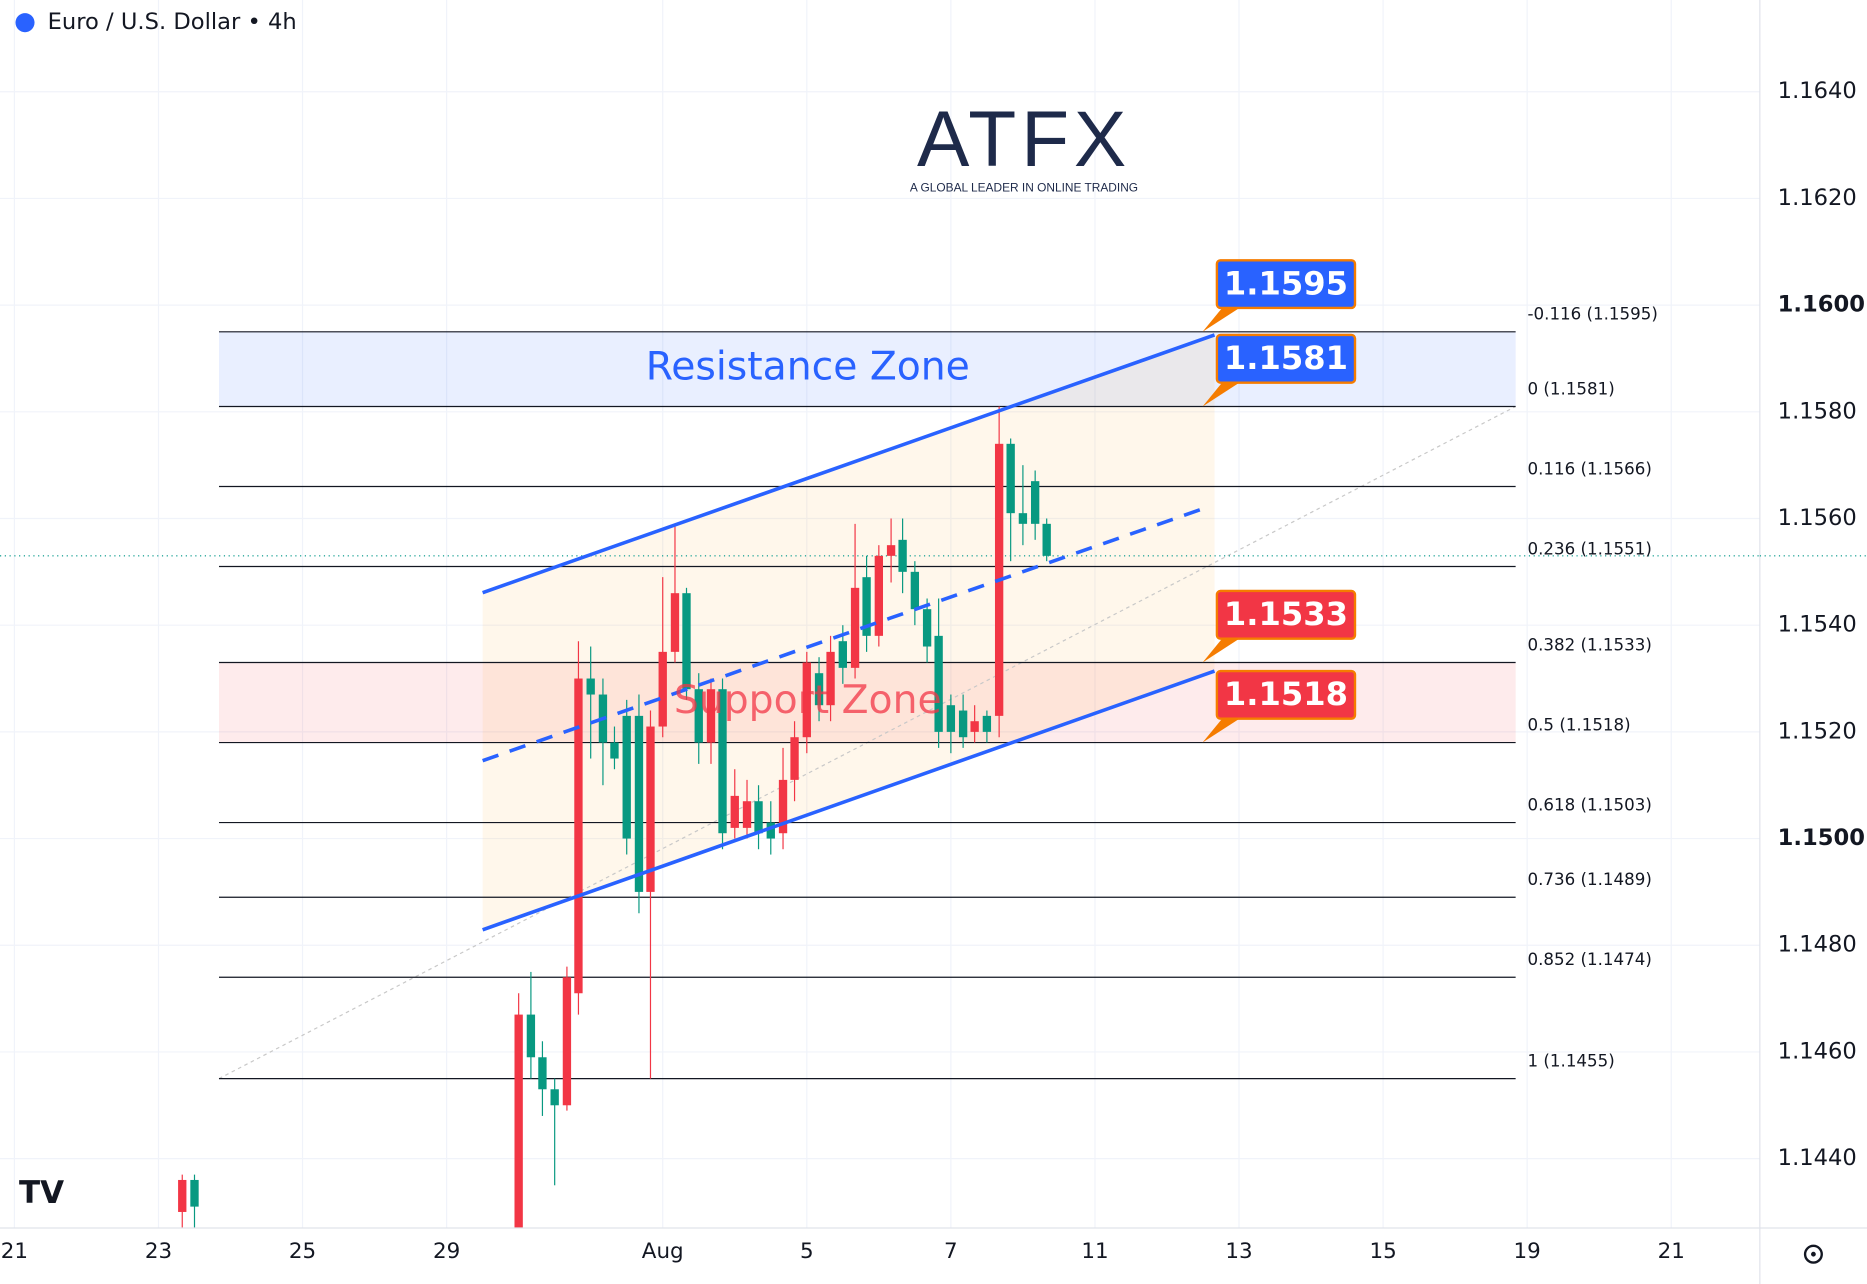 Image resolution: width=1867 pixels, height=1284 pixels. What do you see at coordinates (808, 367) in the screenshot?
I see `zone-label: Resistance Zone` at bounding box center [808, 367].